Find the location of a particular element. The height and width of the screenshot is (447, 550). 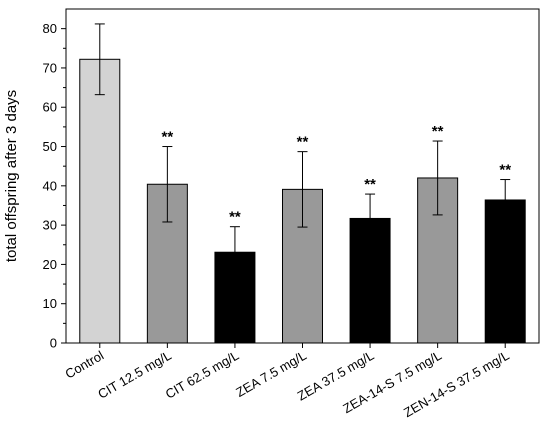

y-axis-title: total offspring after 3 days is located at coordinates (11, 176).